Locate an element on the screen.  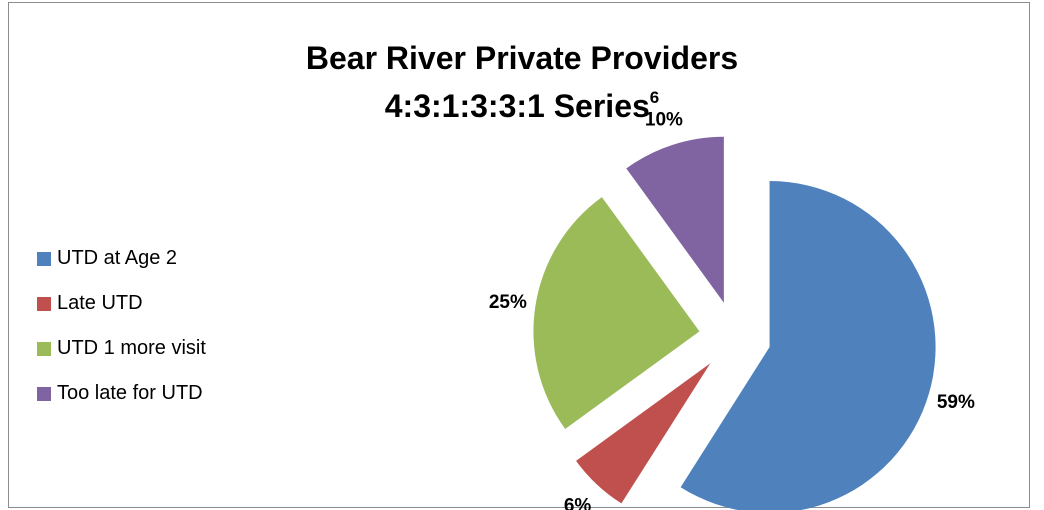
legend-label: UTD 1 more visit is located at coordinates (131, 348).